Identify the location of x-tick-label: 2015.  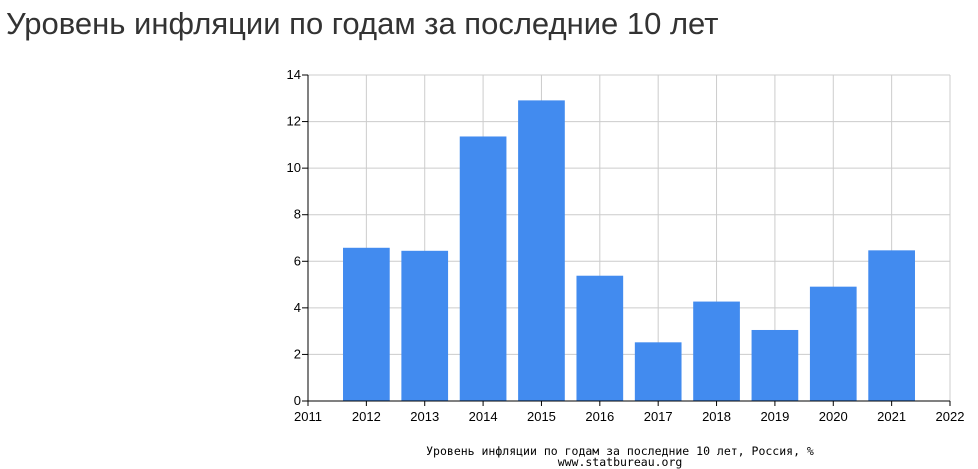
(541, 416).